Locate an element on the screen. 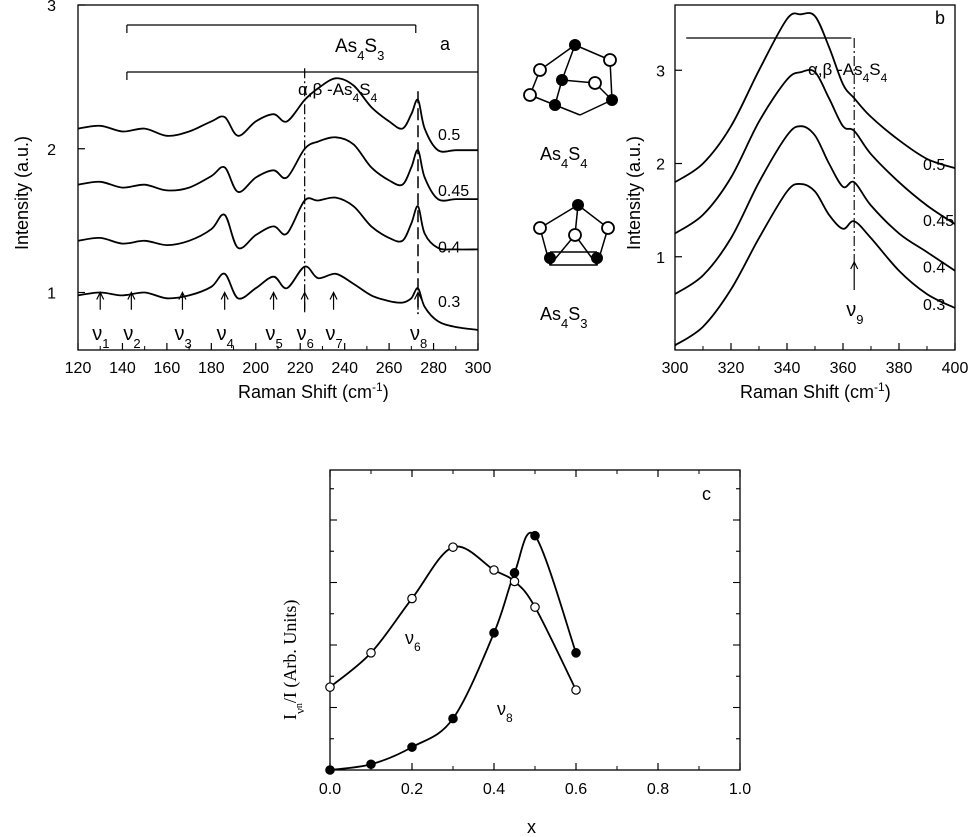 This screenshot has height=837, width=980. b-xtick-label: 380 is located at coordinates (899, 368).